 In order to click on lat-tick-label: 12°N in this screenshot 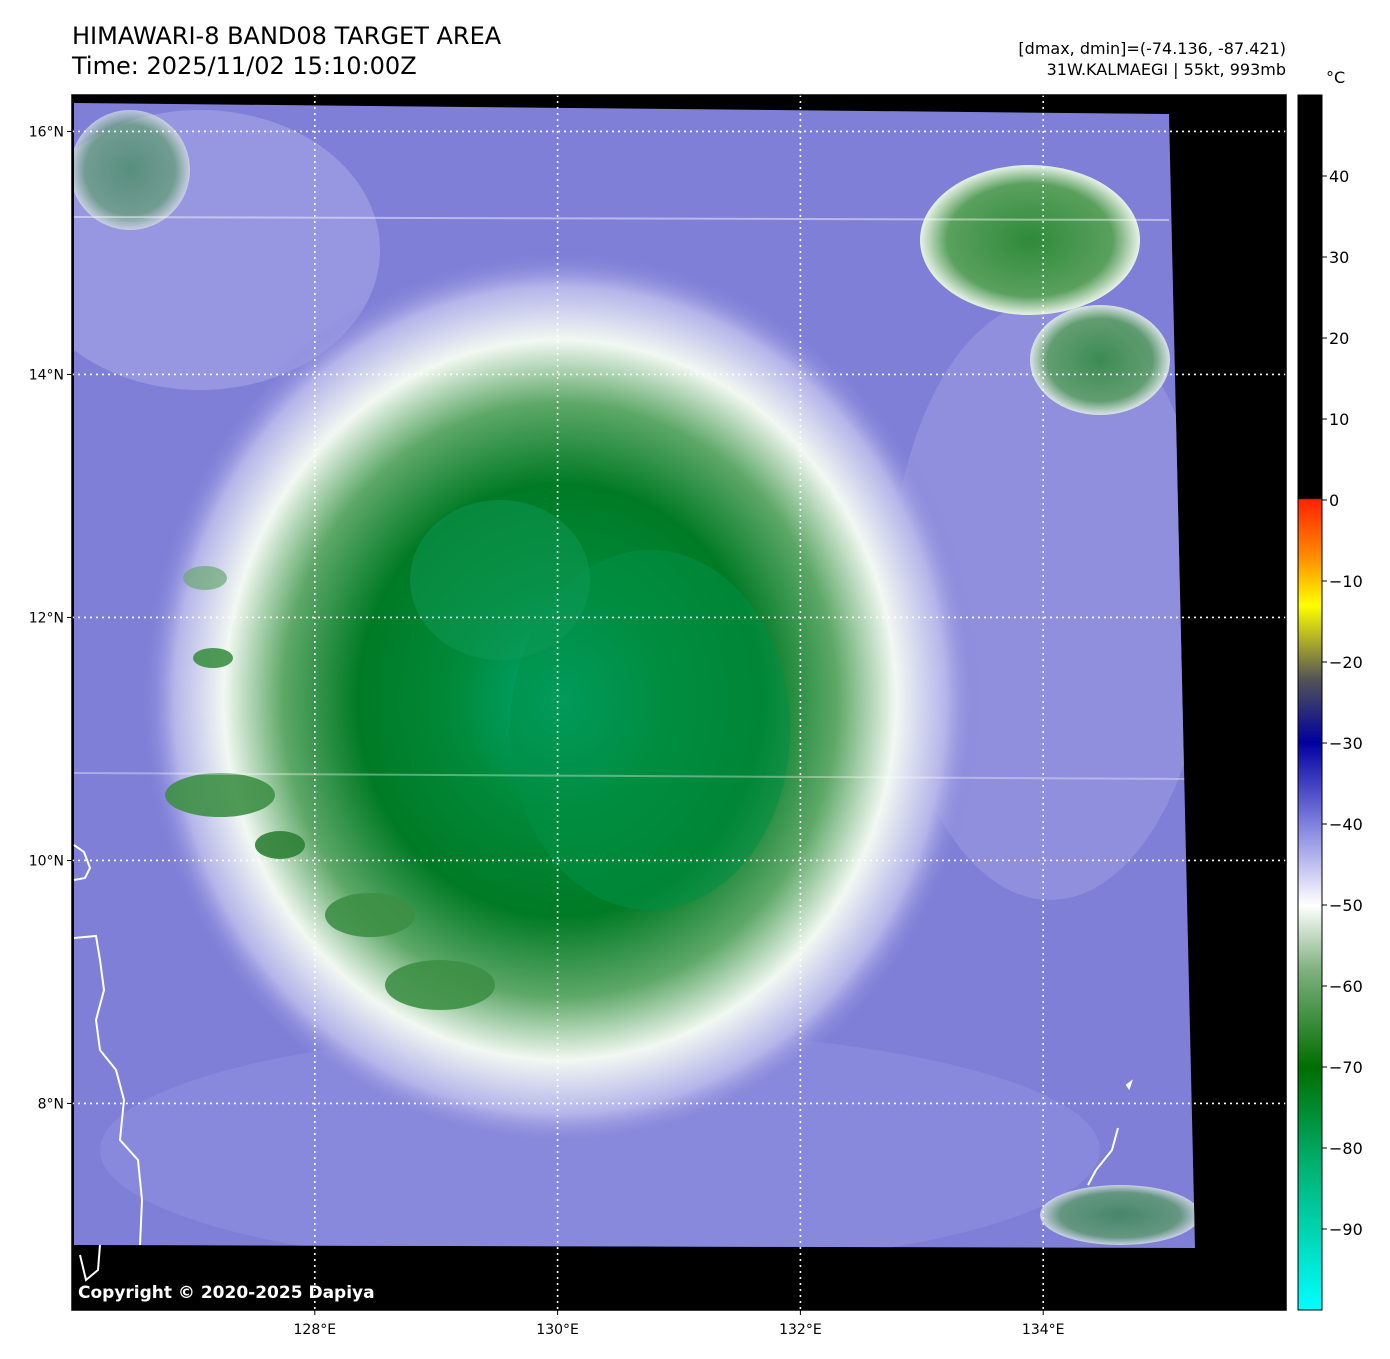, I will do `click(46, 618)`.